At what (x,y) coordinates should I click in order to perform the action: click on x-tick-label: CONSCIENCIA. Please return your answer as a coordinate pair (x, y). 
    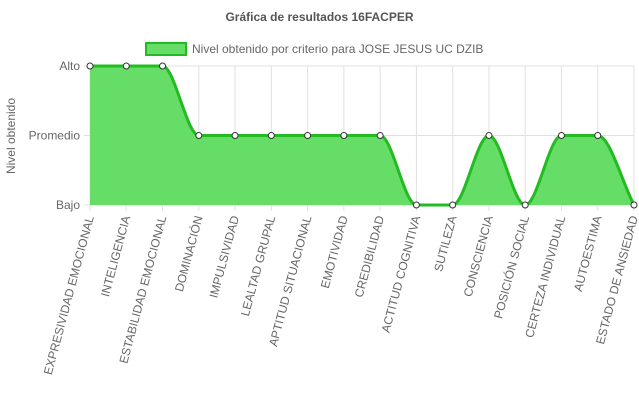
    Looking at the image, I should click on (478, 256).